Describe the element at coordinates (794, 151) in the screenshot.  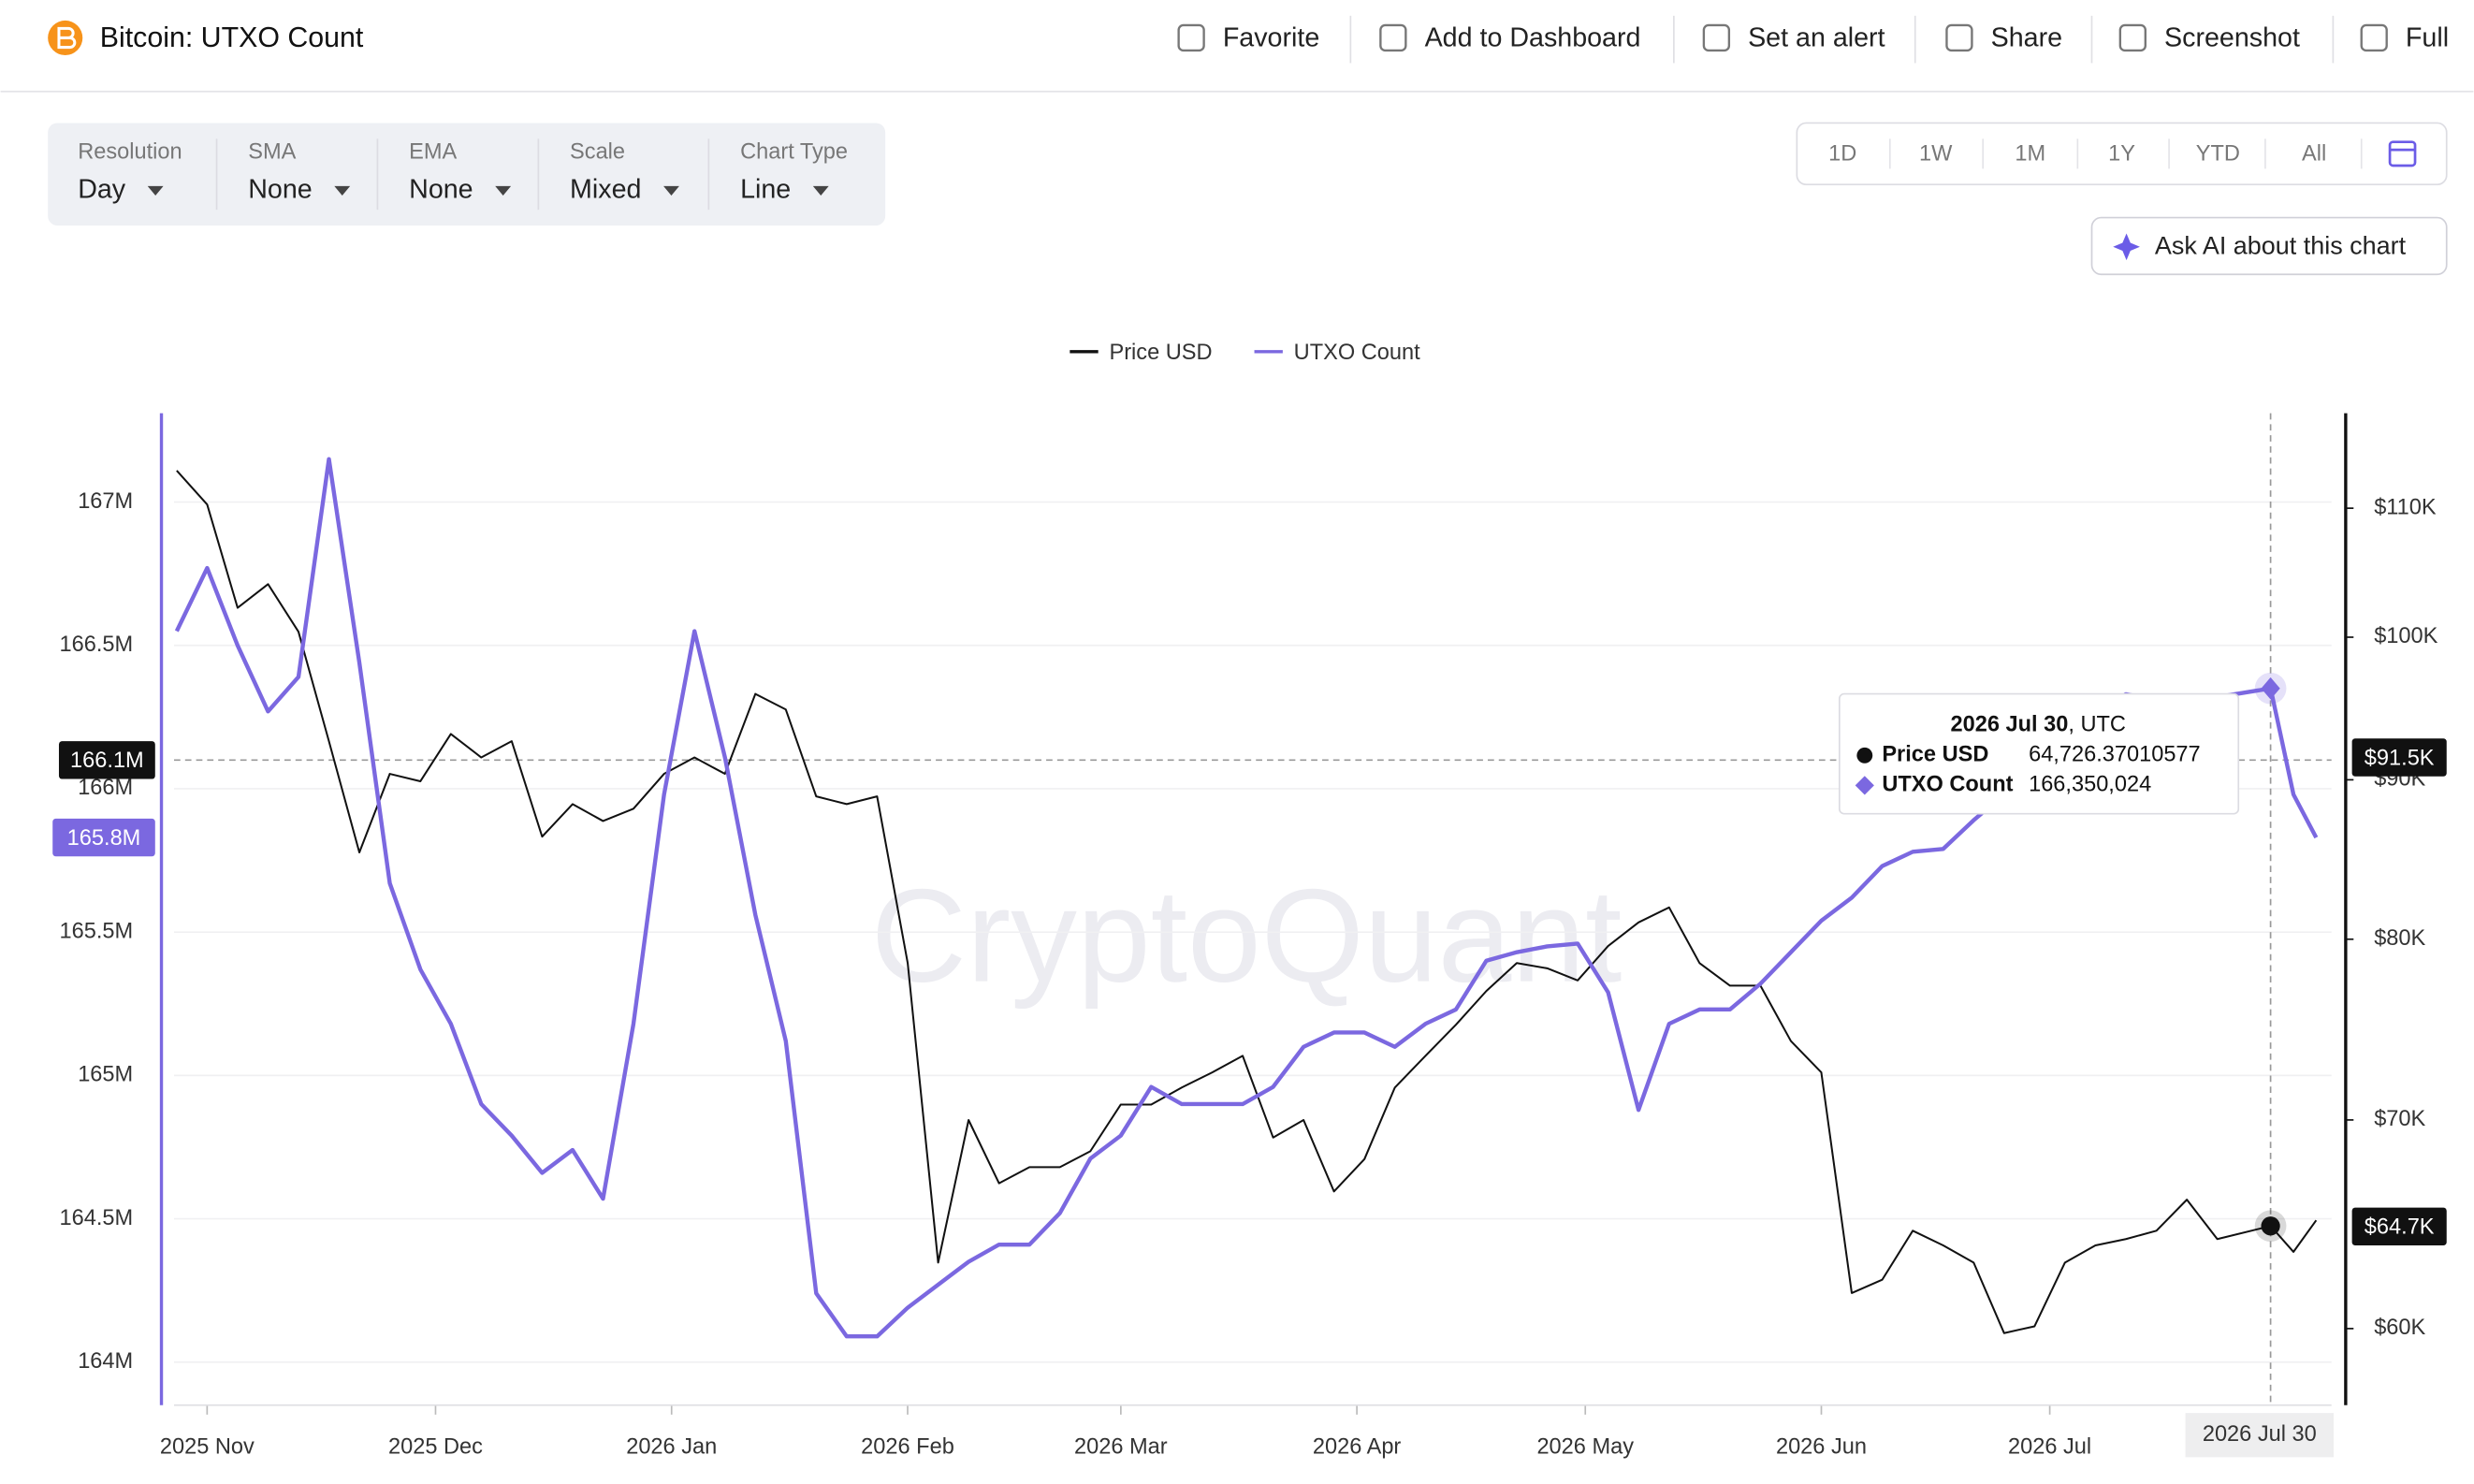
I see `control-label: Chart Type` at that location.